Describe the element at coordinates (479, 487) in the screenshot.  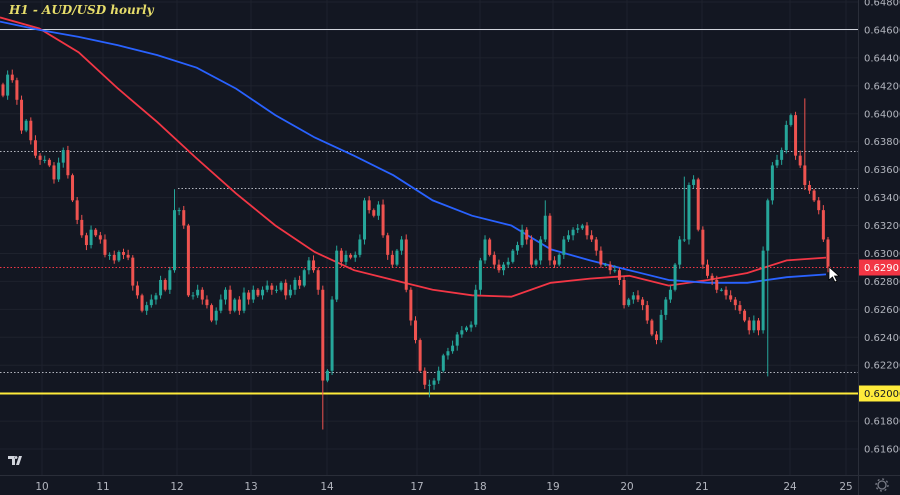
I see `x-tick-label: 18` at that location.